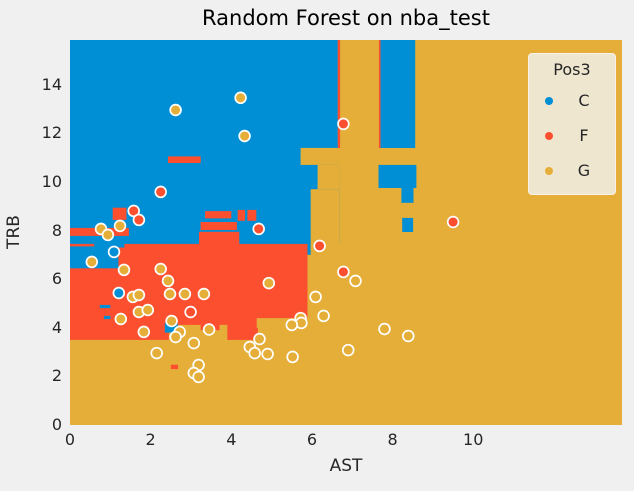  Describe the element at coordinates (70, 439) in the screenshot. I see `x-tick-label: 0` at that location.